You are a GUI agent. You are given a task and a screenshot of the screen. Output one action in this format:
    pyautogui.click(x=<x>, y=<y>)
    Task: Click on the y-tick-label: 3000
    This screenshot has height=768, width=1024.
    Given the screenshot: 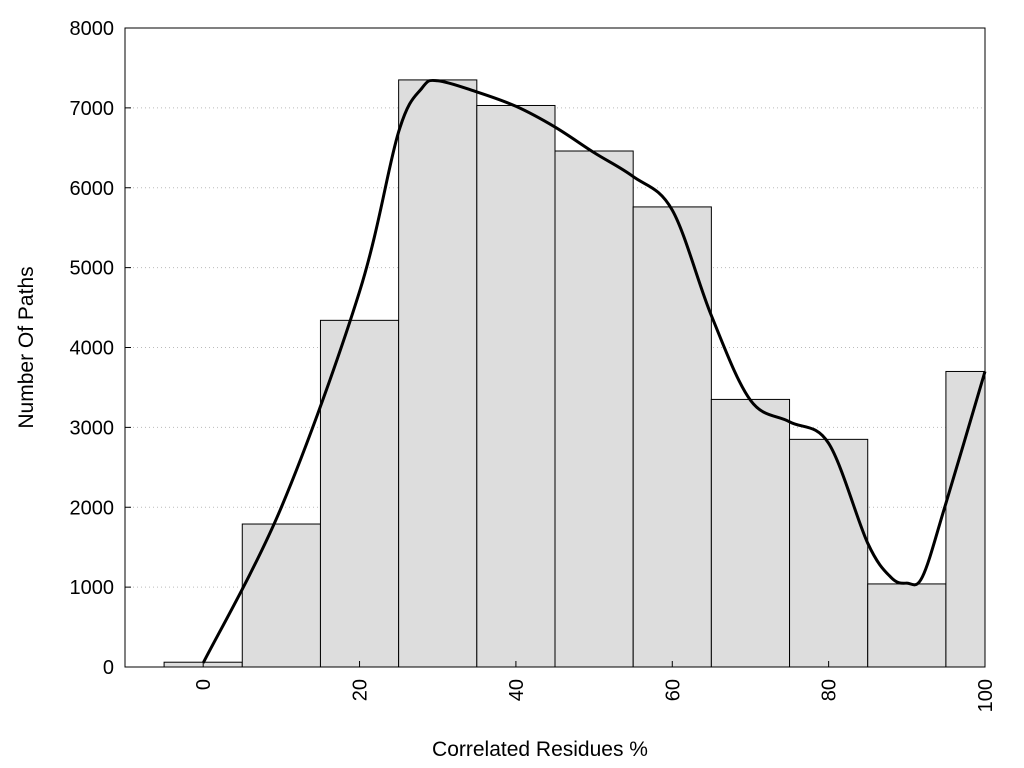 What is the action you would take?
    pyautogui.click(x=92, y=428)
    